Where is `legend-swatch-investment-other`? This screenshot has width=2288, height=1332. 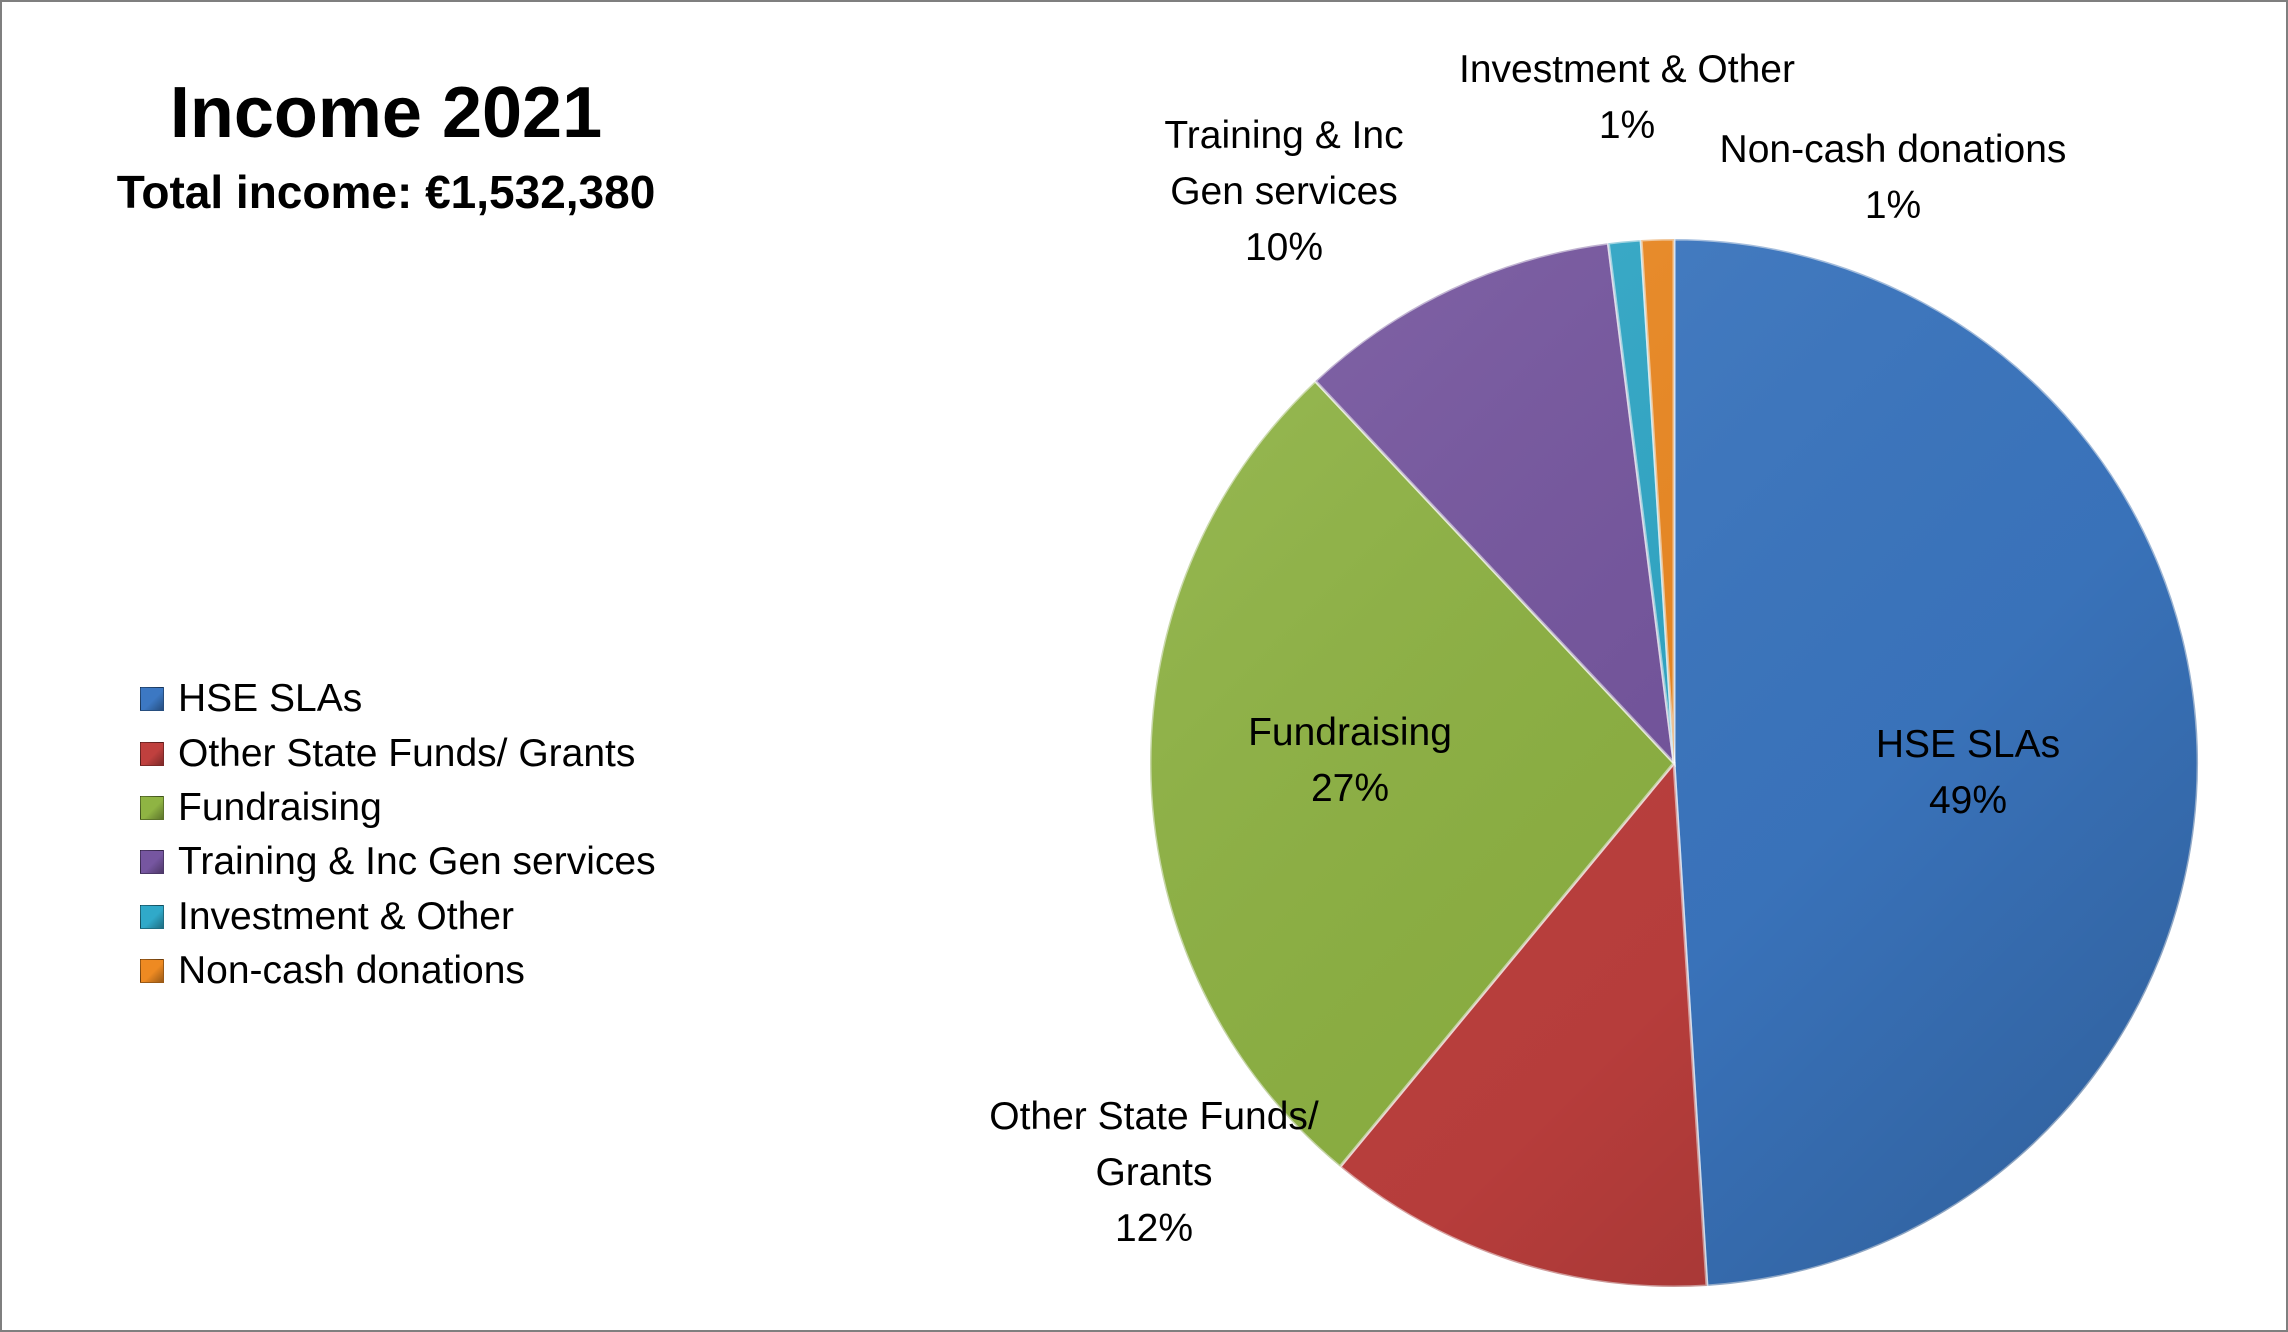 legend-swatch-investment-other is located at coordinates (152, 916).